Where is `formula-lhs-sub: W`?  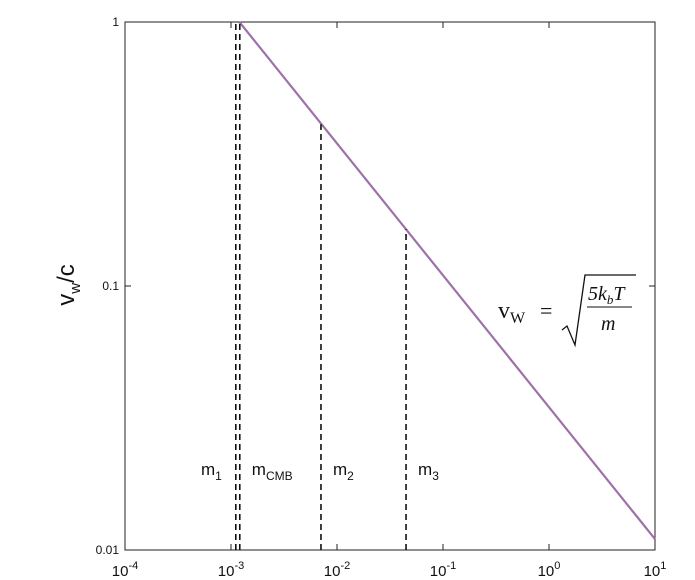
formula-lhs-sub: W is located at coordinates (518, 318).